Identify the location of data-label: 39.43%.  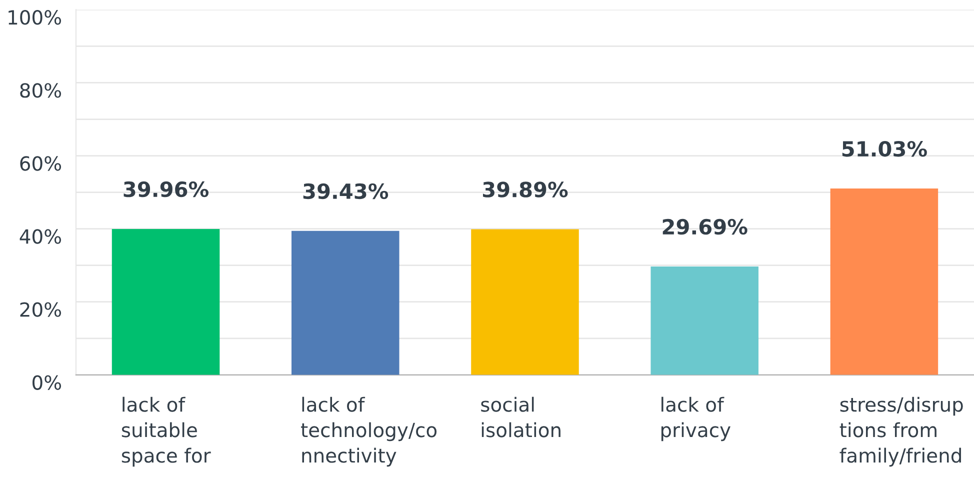
(345, 191).